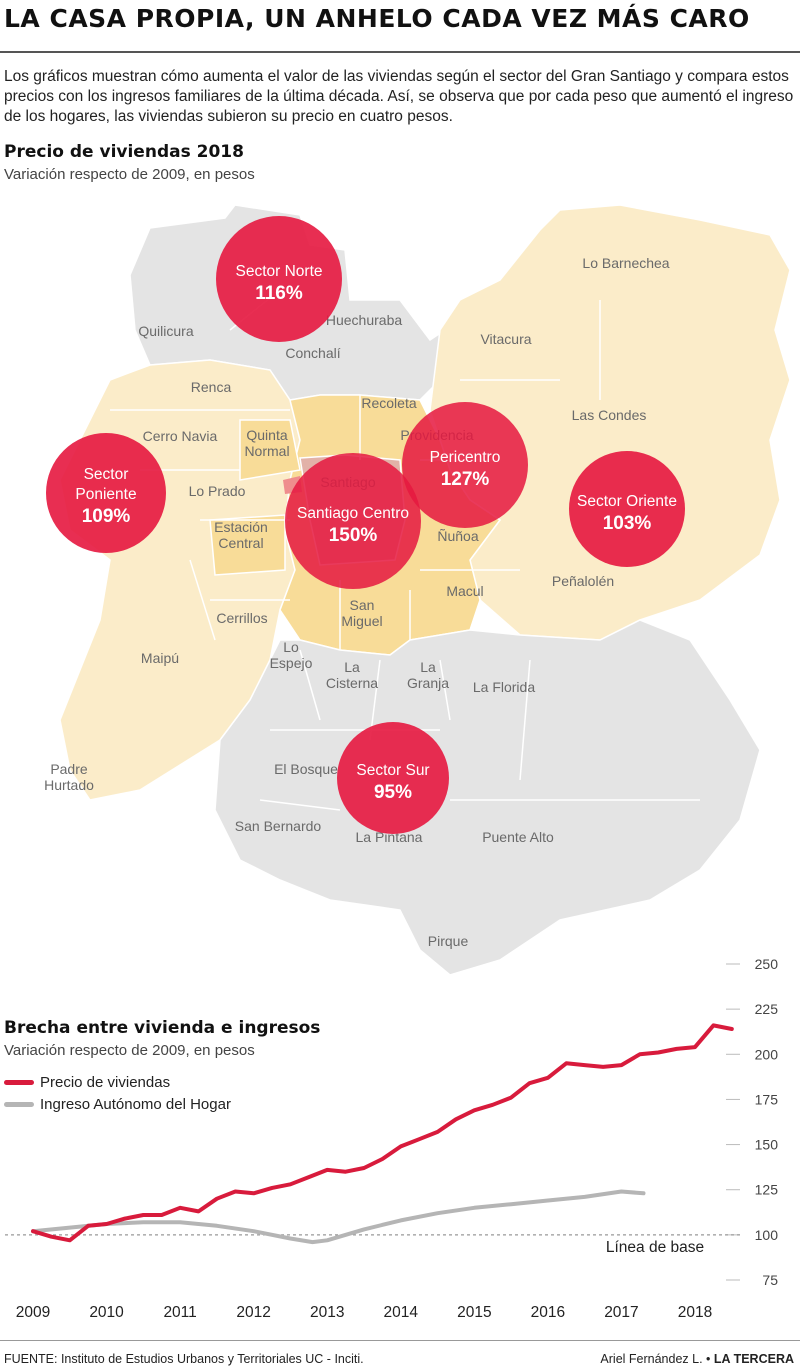 This screenshot has height=1370, width=800. I want to click on legend-item-precio: Precio de viviendas, so click(87, 1082).